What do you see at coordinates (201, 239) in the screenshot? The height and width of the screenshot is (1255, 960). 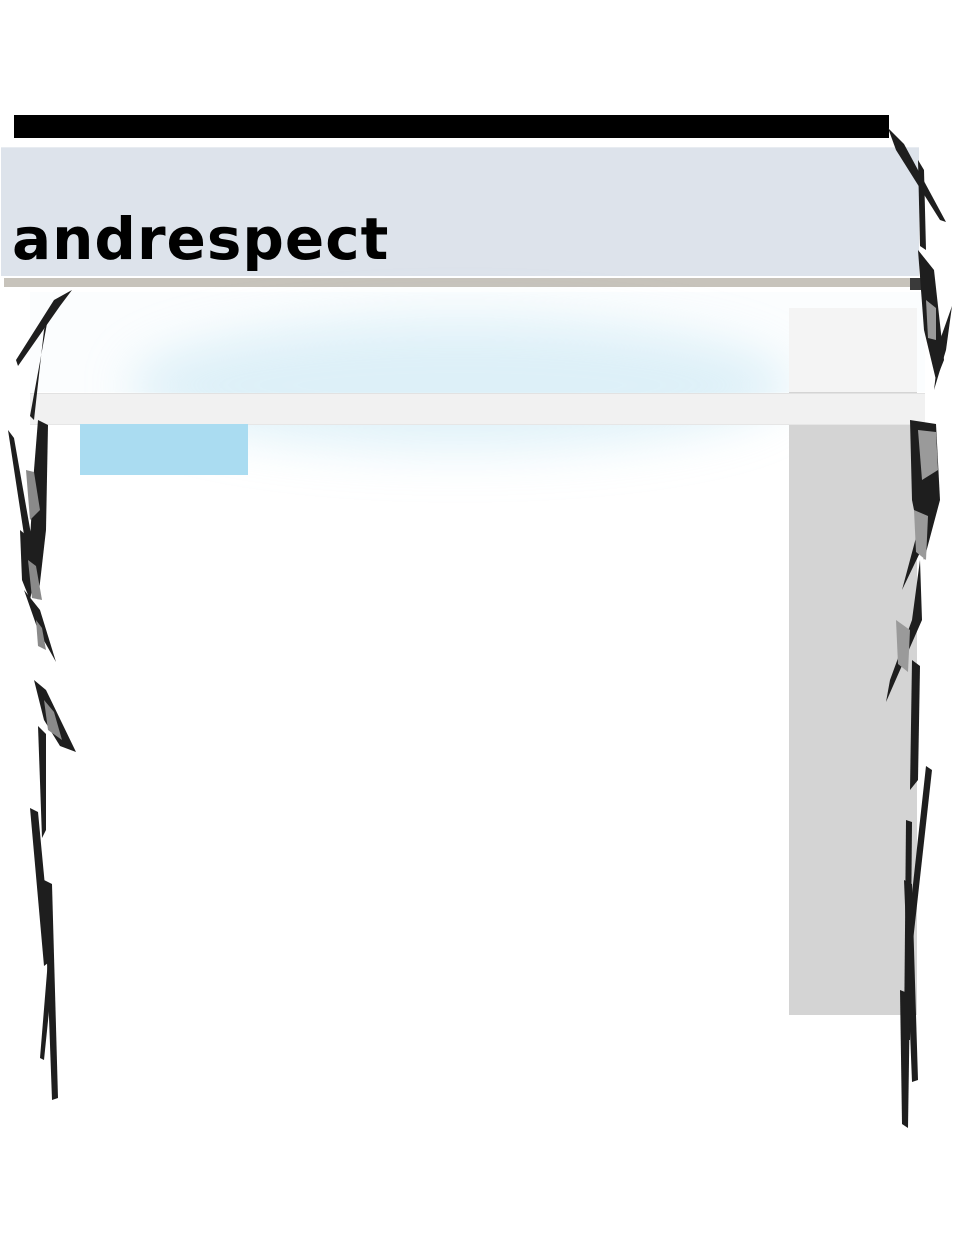 I see `site-title: andrespect` at bounding box center [201, 239].